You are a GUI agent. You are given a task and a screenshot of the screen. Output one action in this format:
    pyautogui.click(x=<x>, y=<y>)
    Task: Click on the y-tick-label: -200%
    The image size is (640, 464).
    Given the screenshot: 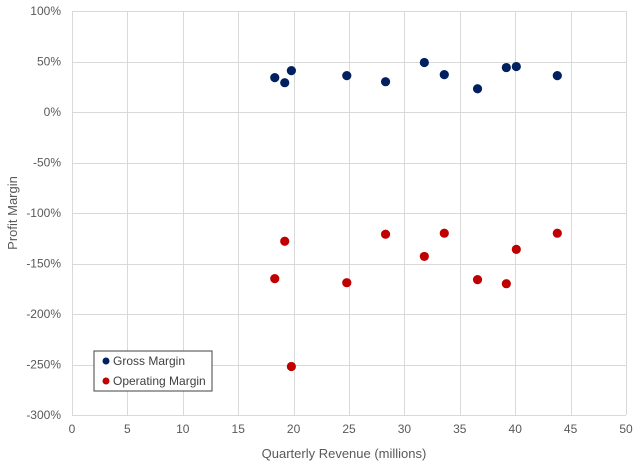 What is the action you would take?
    pyautogui.click(x=43, y=314)
    